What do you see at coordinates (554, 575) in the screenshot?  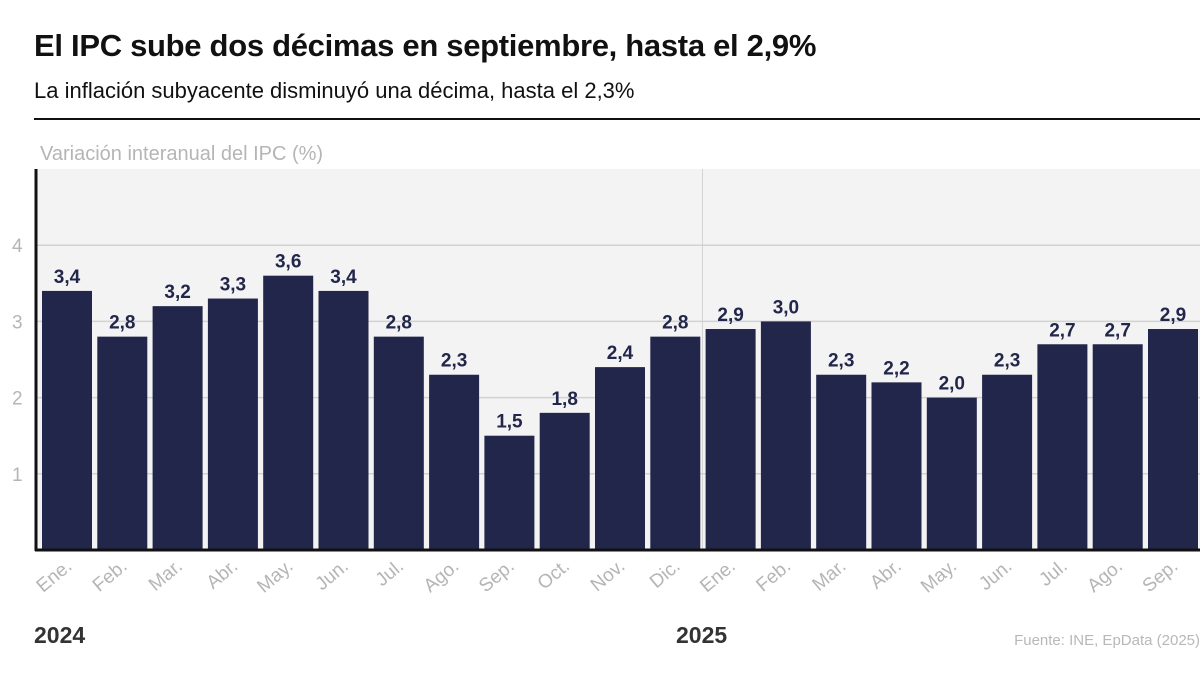 I see `x-tick-label: Oct.` at bounding box center [554, 575].